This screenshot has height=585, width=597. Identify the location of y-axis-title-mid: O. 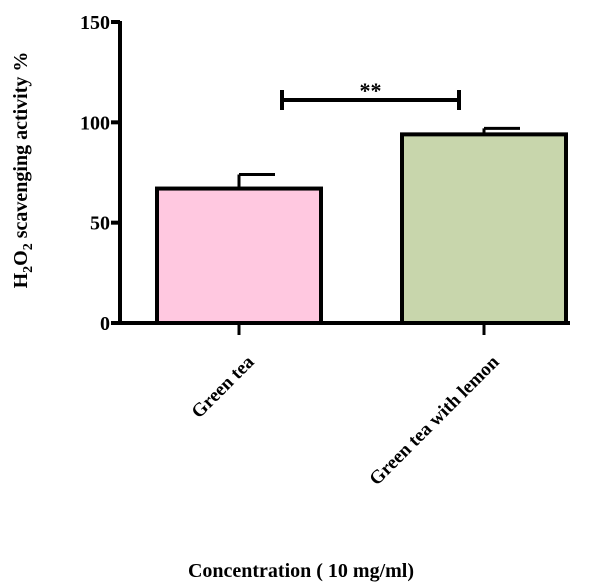
(21, 258).